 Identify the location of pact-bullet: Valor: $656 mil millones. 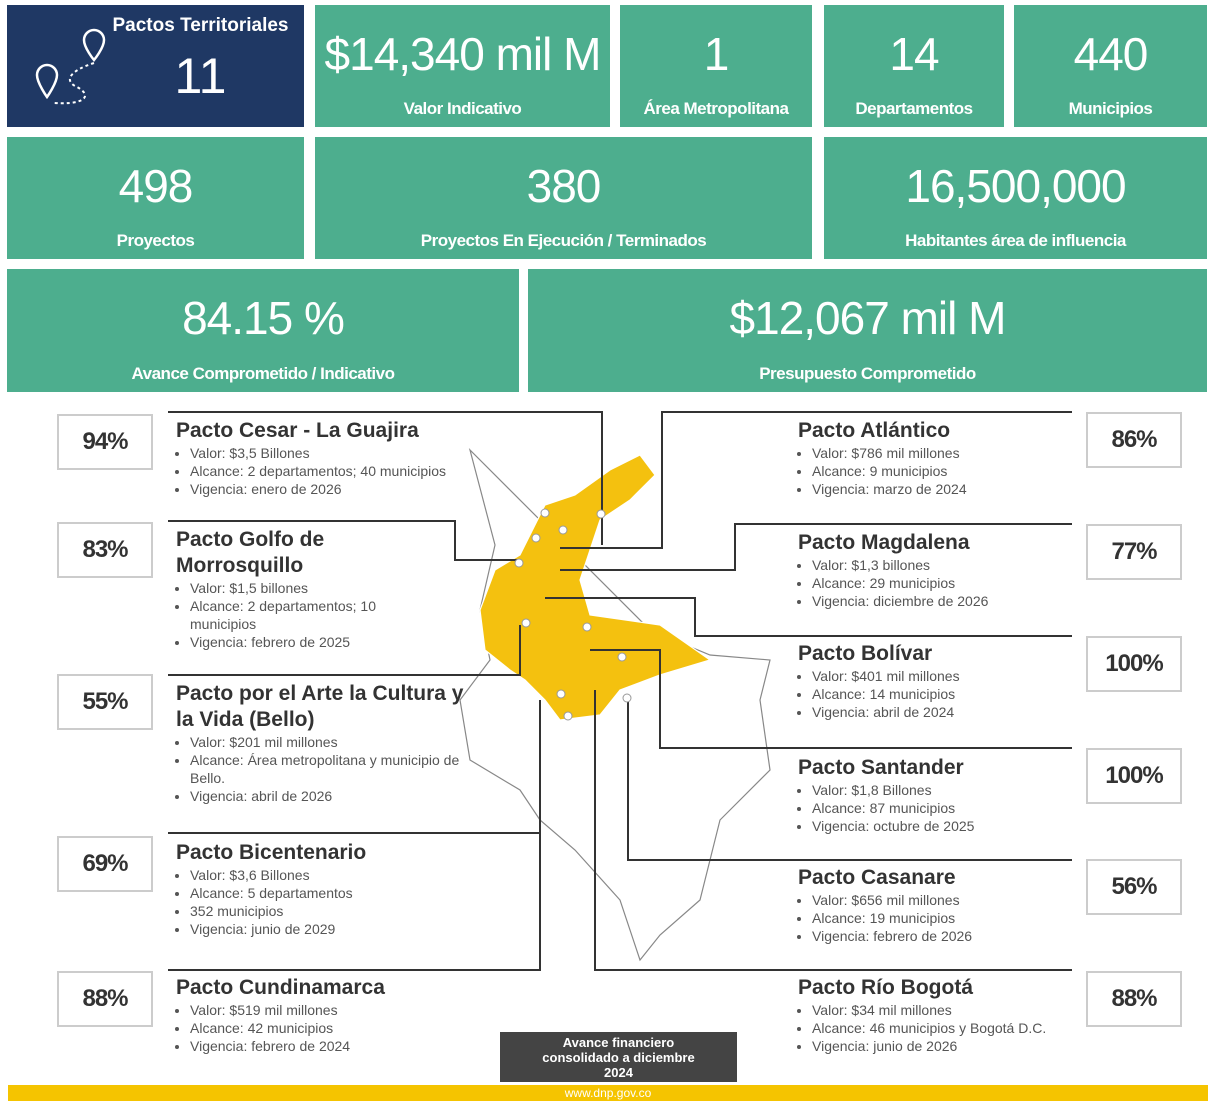
(945, 900).